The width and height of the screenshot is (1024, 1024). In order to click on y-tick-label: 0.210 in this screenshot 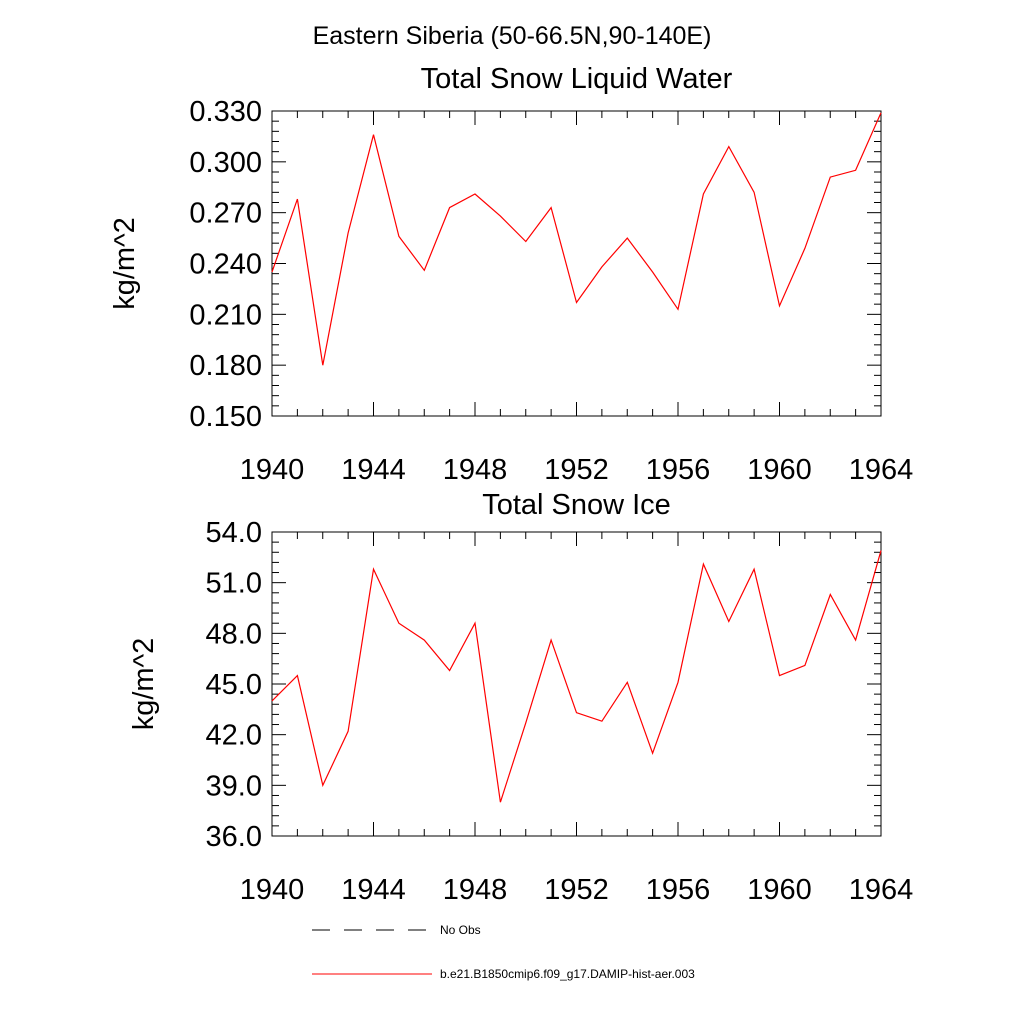, I will do `click(225, 315)`.